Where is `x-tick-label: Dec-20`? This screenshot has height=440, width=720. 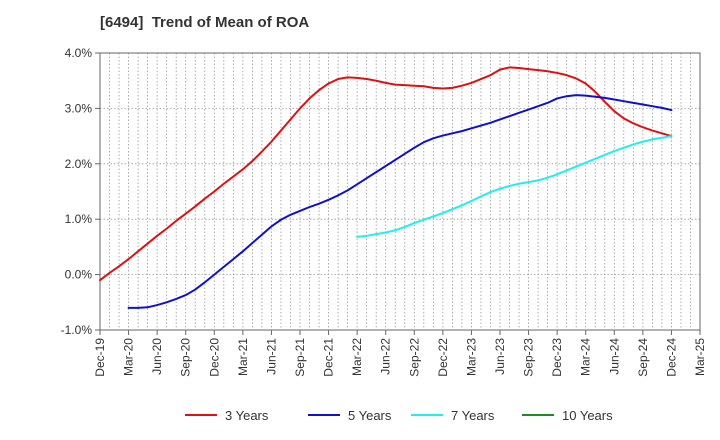 x-tick-label: Dec-20 is located at coordinates (214, 357).